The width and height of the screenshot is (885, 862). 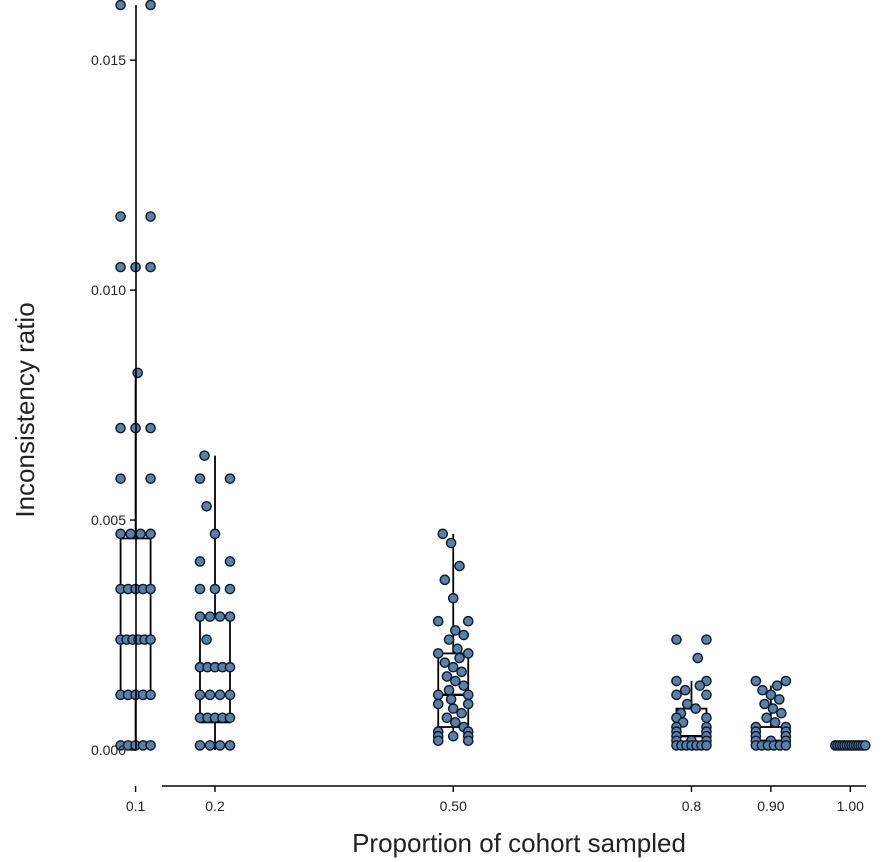 I want to click on y-tick-label: 0.005, so click(x=108, y=520).